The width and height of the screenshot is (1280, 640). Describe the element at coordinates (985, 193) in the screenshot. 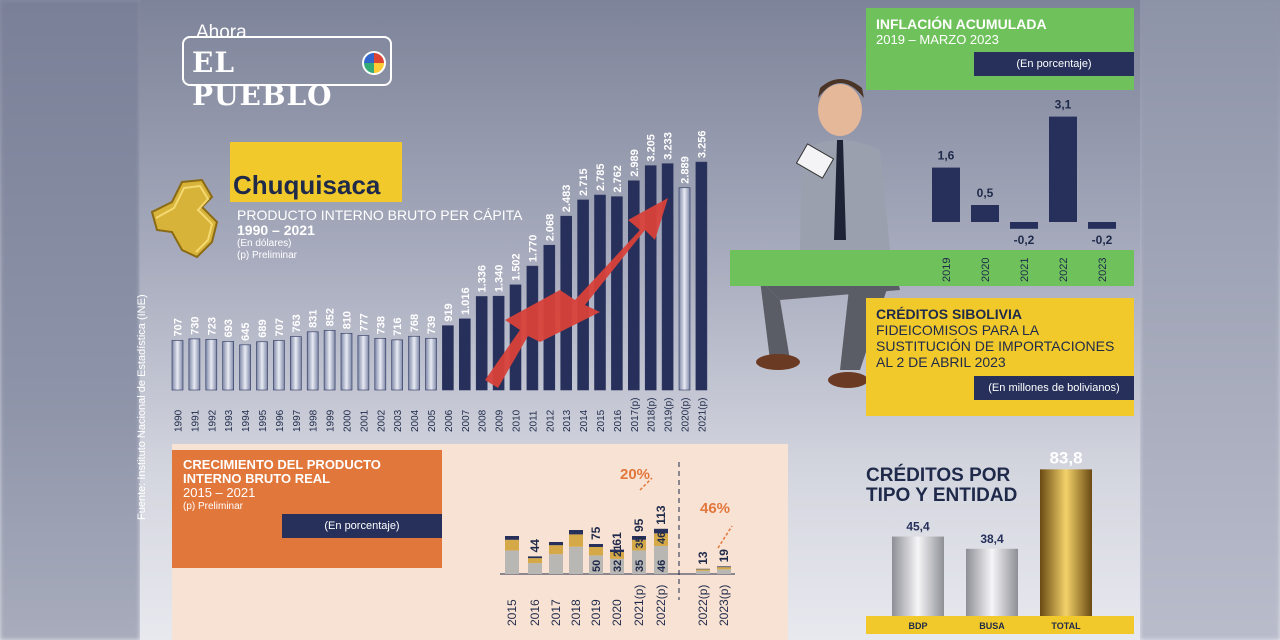

I see `inflation-value-label: 0,5` at that location.